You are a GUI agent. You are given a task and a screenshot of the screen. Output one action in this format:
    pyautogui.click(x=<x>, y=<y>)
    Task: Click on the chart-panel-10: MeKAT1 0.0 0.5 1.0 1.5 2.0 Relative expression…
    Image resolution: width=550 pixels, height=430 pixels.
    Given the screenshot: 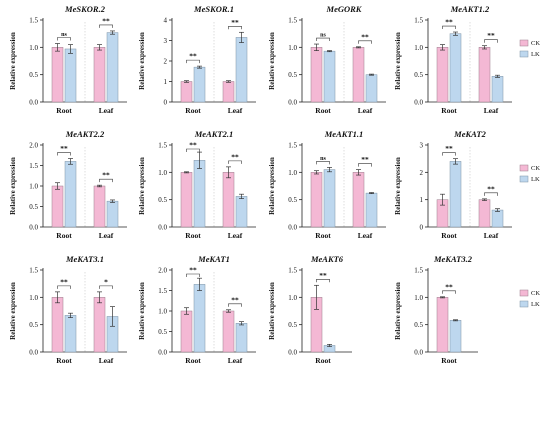 What is the action you would take?
    pyautogui.click(x=197, y=309)
    